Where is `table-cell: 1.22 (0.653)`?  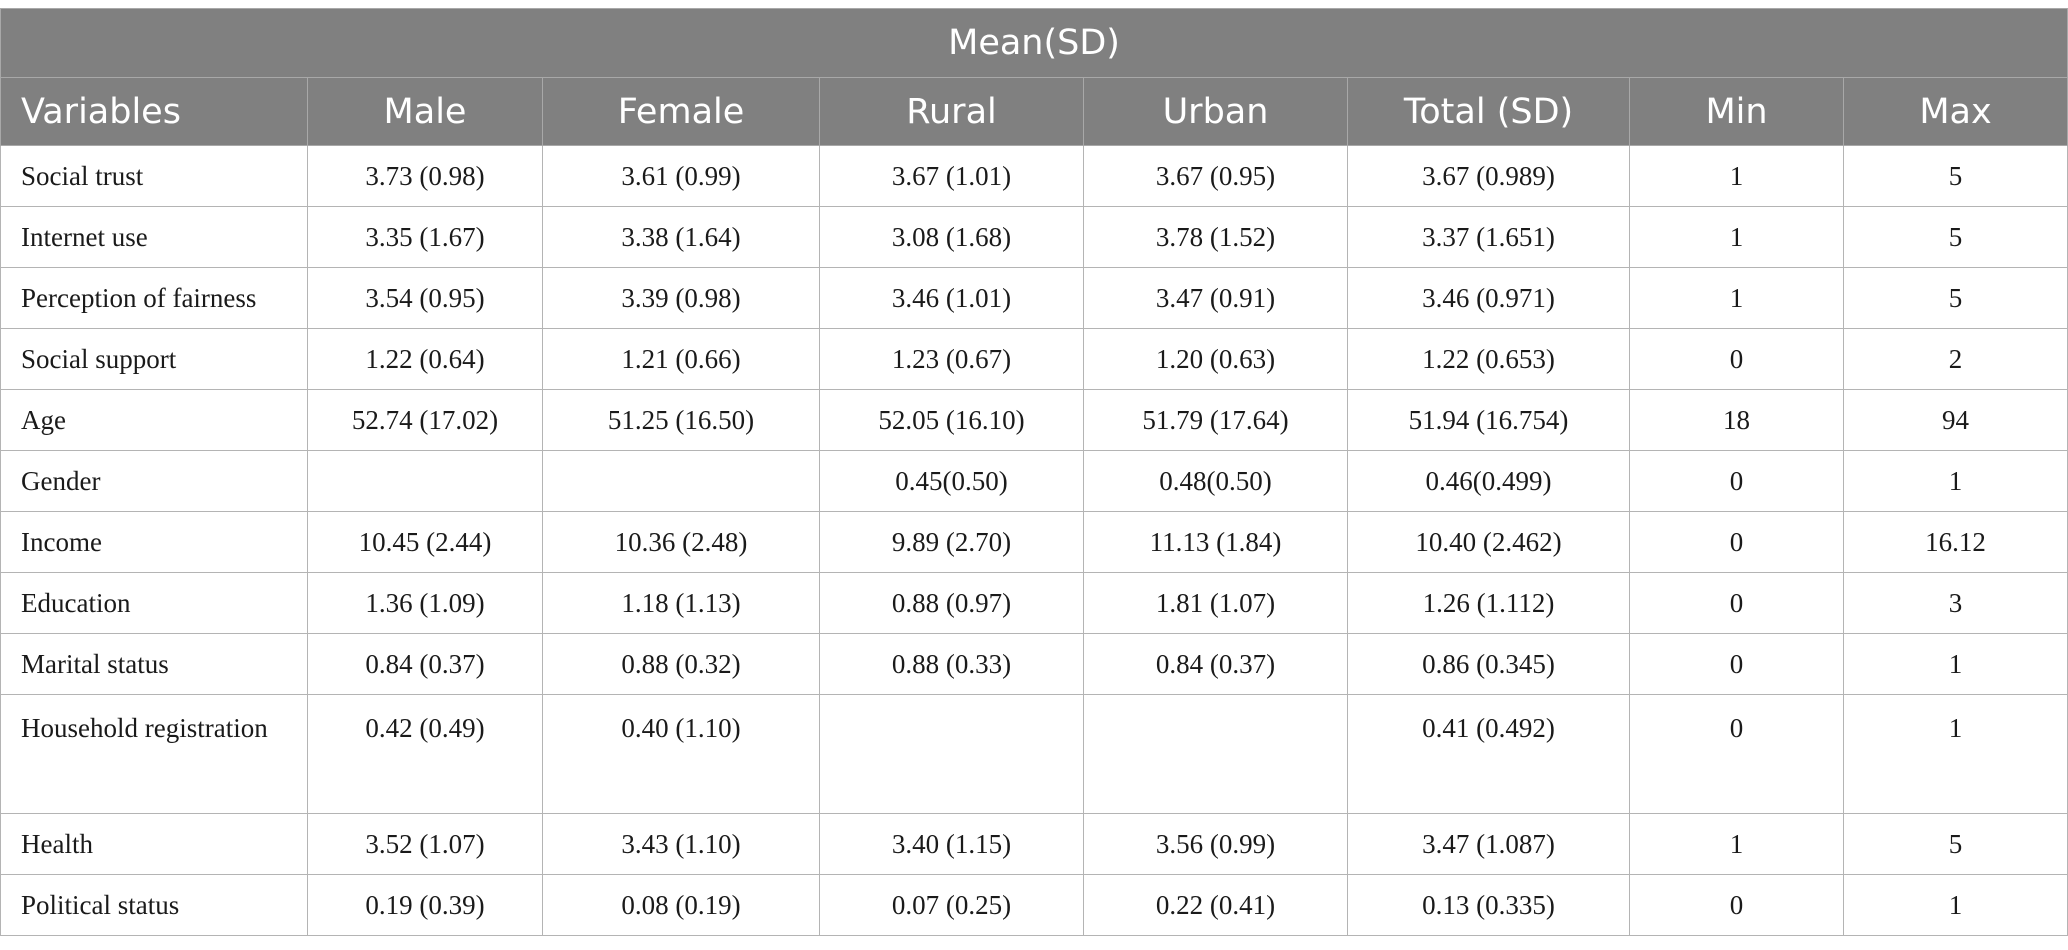 table-cell: 1.22 (0.653) is located at coordinates (1488, 359).